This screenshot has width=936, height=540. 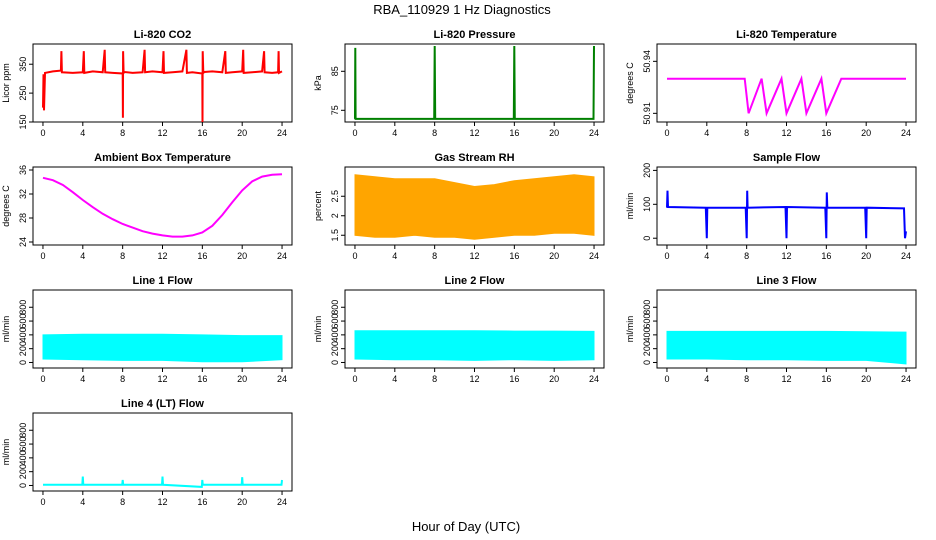 I want to click on y-axis-label: percent, so click(x=318, y=205).